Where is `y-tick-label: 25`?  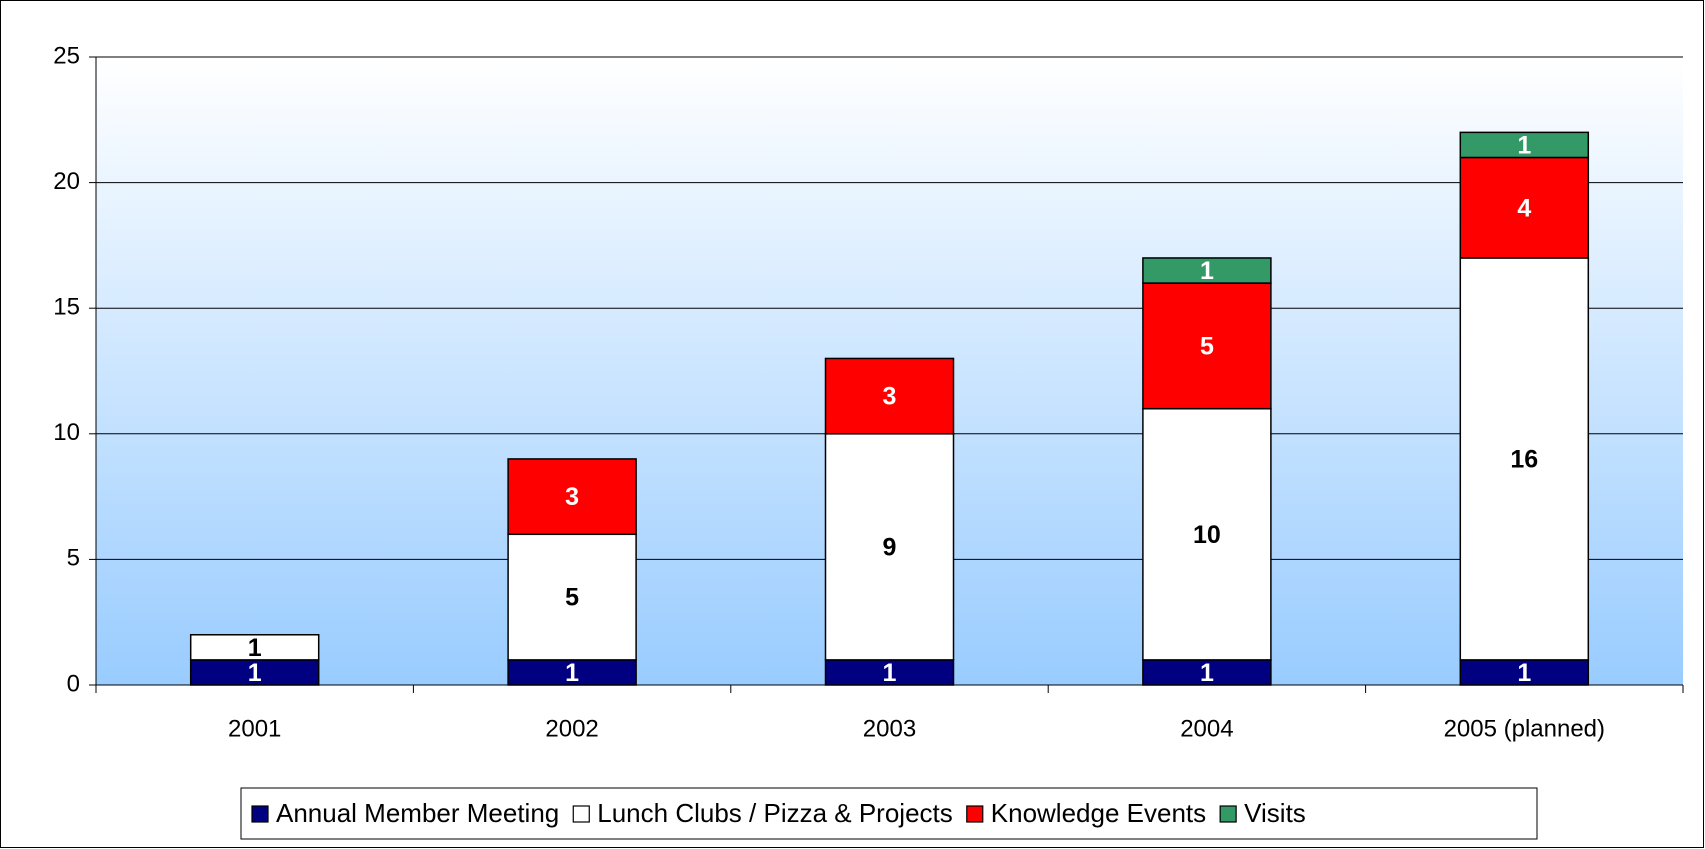 y-tick-label: 25 is located at coordinates (66, 55).